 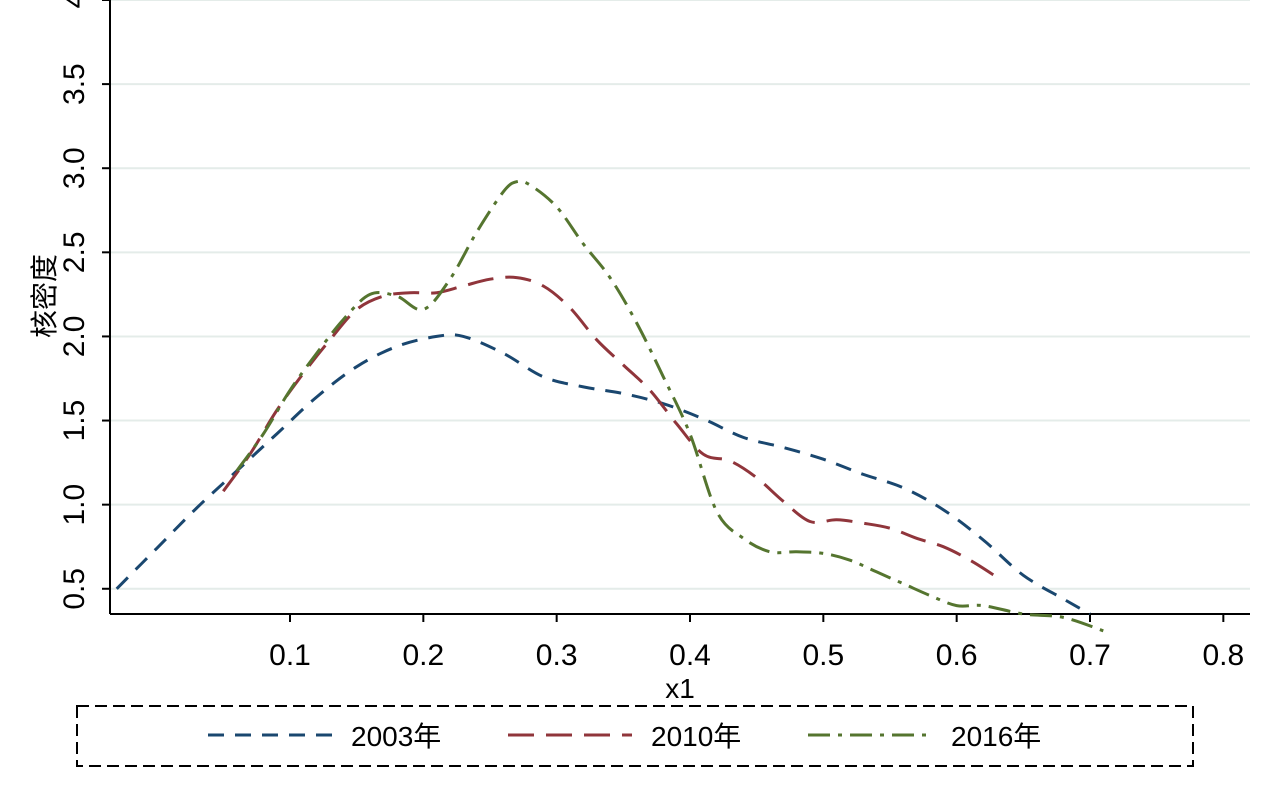 What do you see at coordinates (690, 655) in the screenshot?
I see `x-tick-label: 0.4` at bounding box center [690, 655].